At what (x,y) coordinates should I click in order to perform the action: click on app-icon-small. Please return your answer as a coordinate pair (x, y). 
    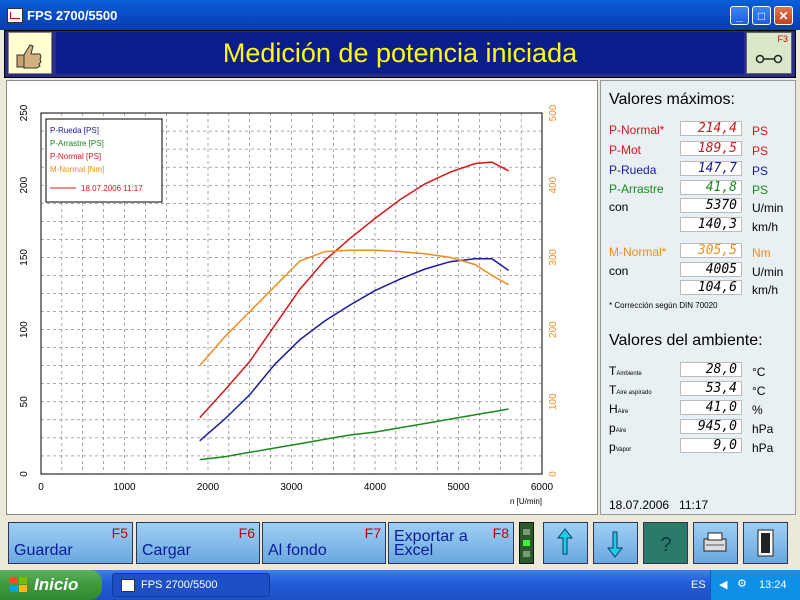
    Looking at the image, I should click on (128, 585).